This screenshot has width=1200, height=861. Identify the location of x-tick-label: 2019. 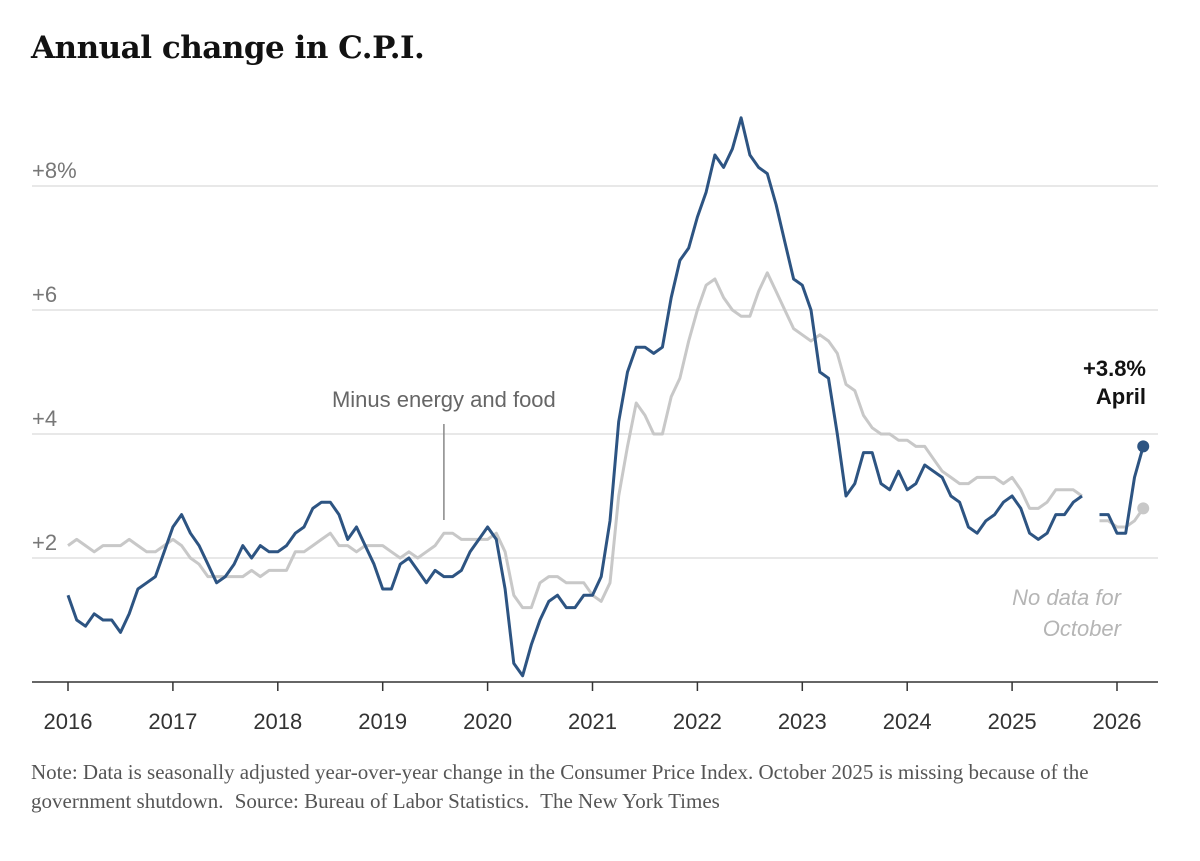
(382, 721).